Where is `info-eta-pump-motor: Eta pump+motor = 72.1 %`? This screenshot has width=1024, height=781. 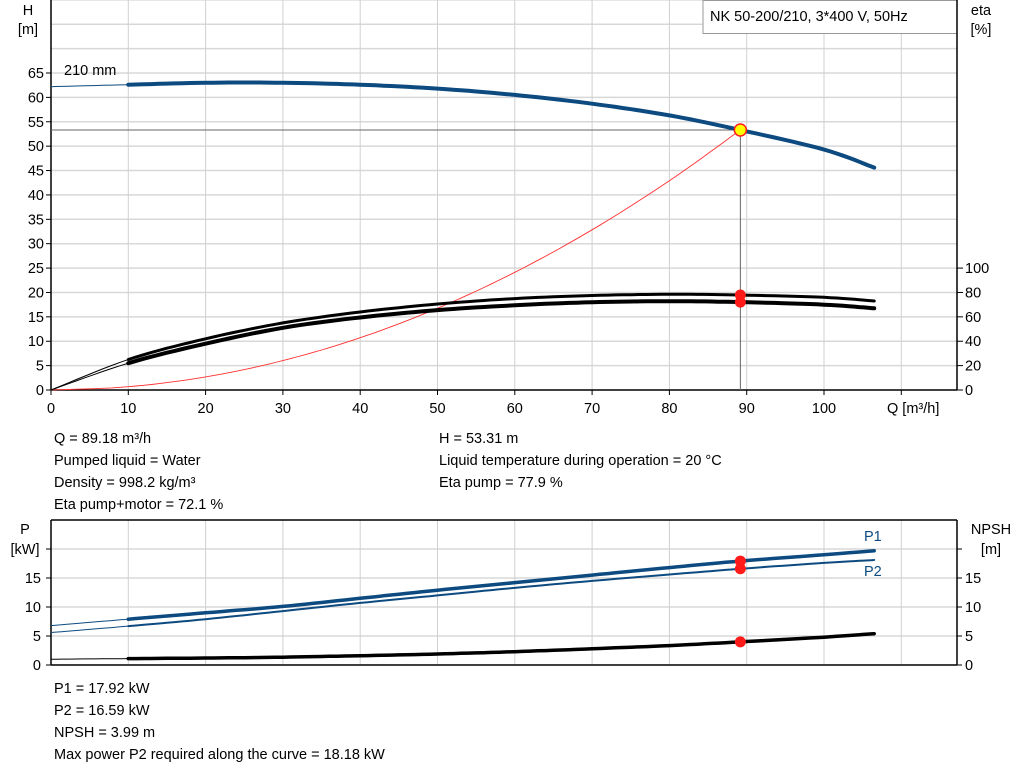
info-eta-pump-motor: Eta pump+motor = 72.1 % is located at coordinates (139, 505).